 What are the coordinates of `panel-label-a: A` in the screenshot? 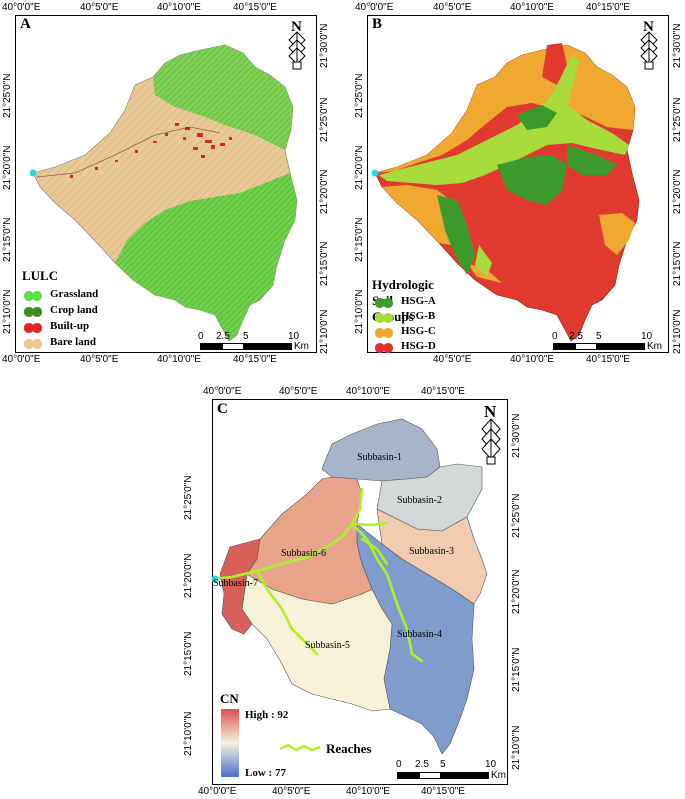 It's located at (25, 24).